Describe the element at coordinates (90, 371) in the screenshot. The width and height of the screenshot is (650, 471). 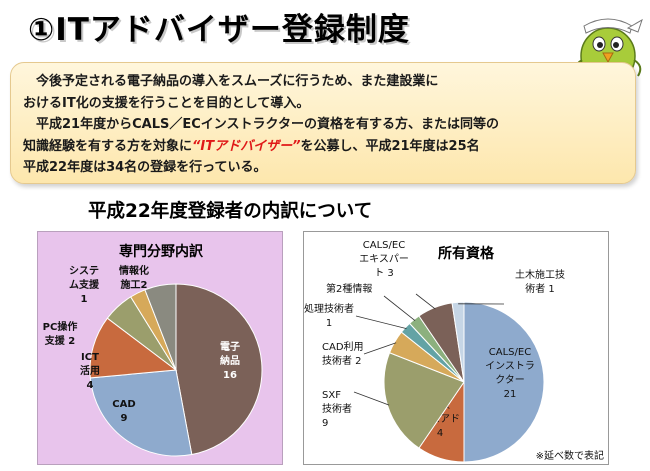
I see `specialty-label-2: ICT 活用 4` at that location.